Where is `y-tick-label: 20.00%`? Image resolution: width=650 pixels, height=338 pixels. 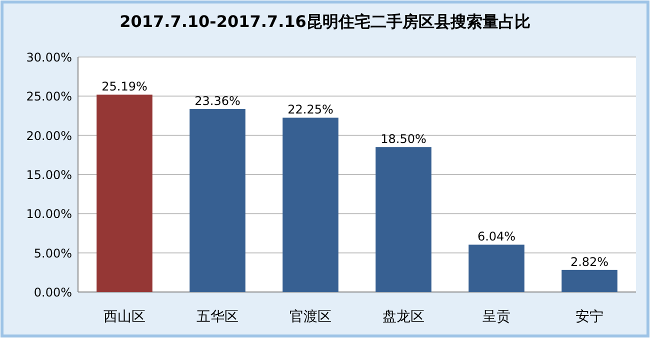 y-tick-label: 20.00% is located at coordinates (49, 135).